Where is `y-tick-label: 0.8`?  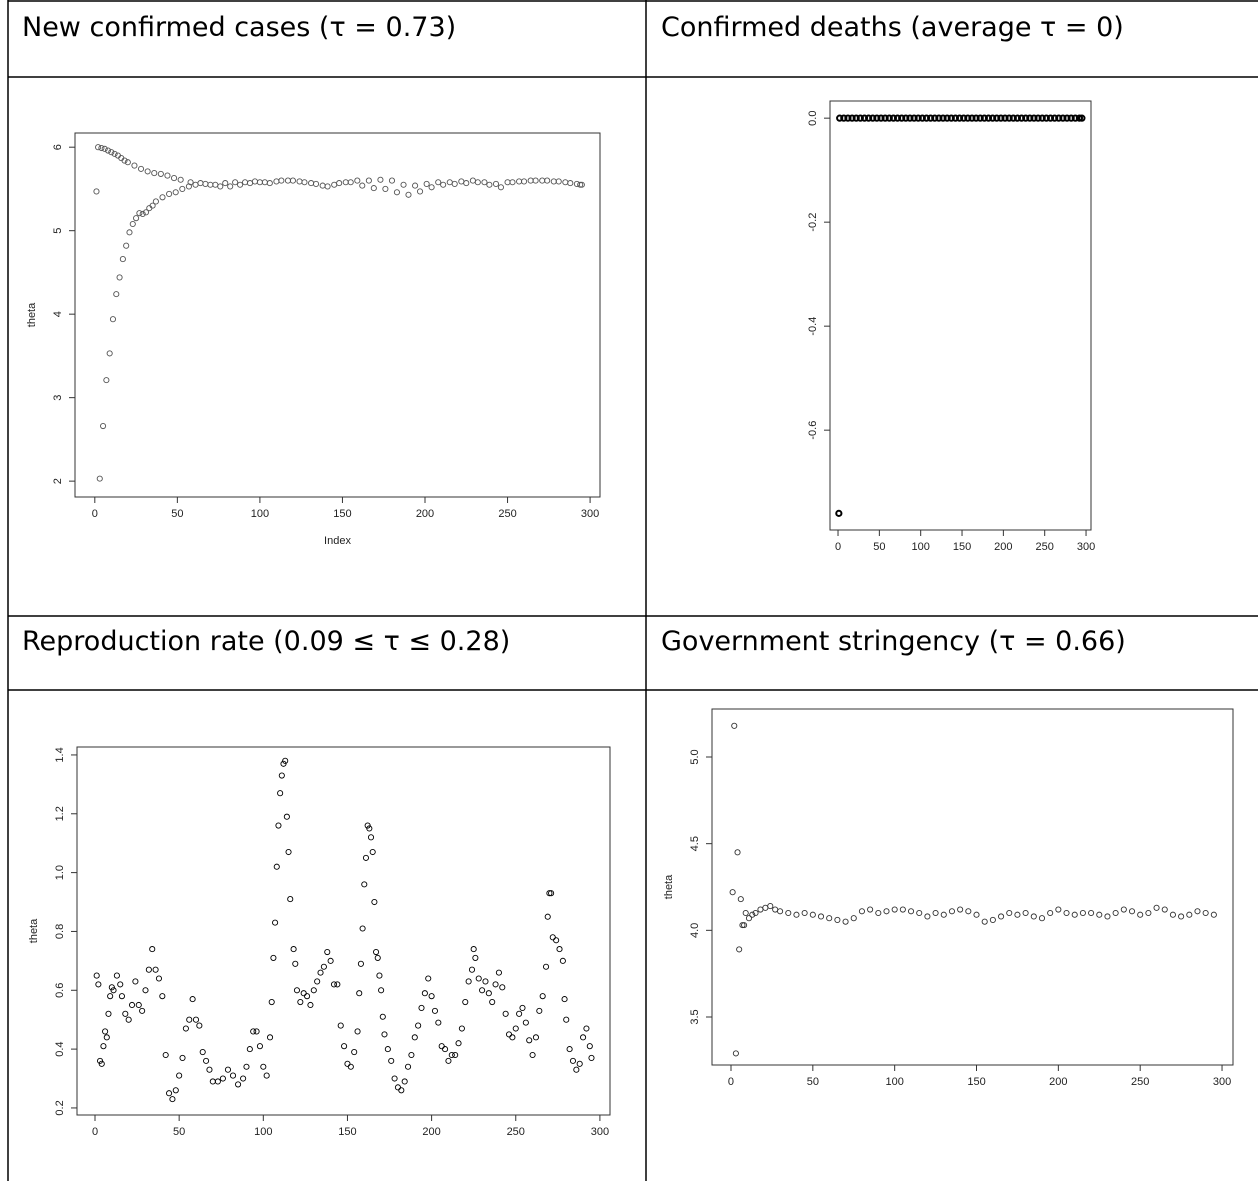 y-tick-label: 0.8 is located at coordinates (60, 931).